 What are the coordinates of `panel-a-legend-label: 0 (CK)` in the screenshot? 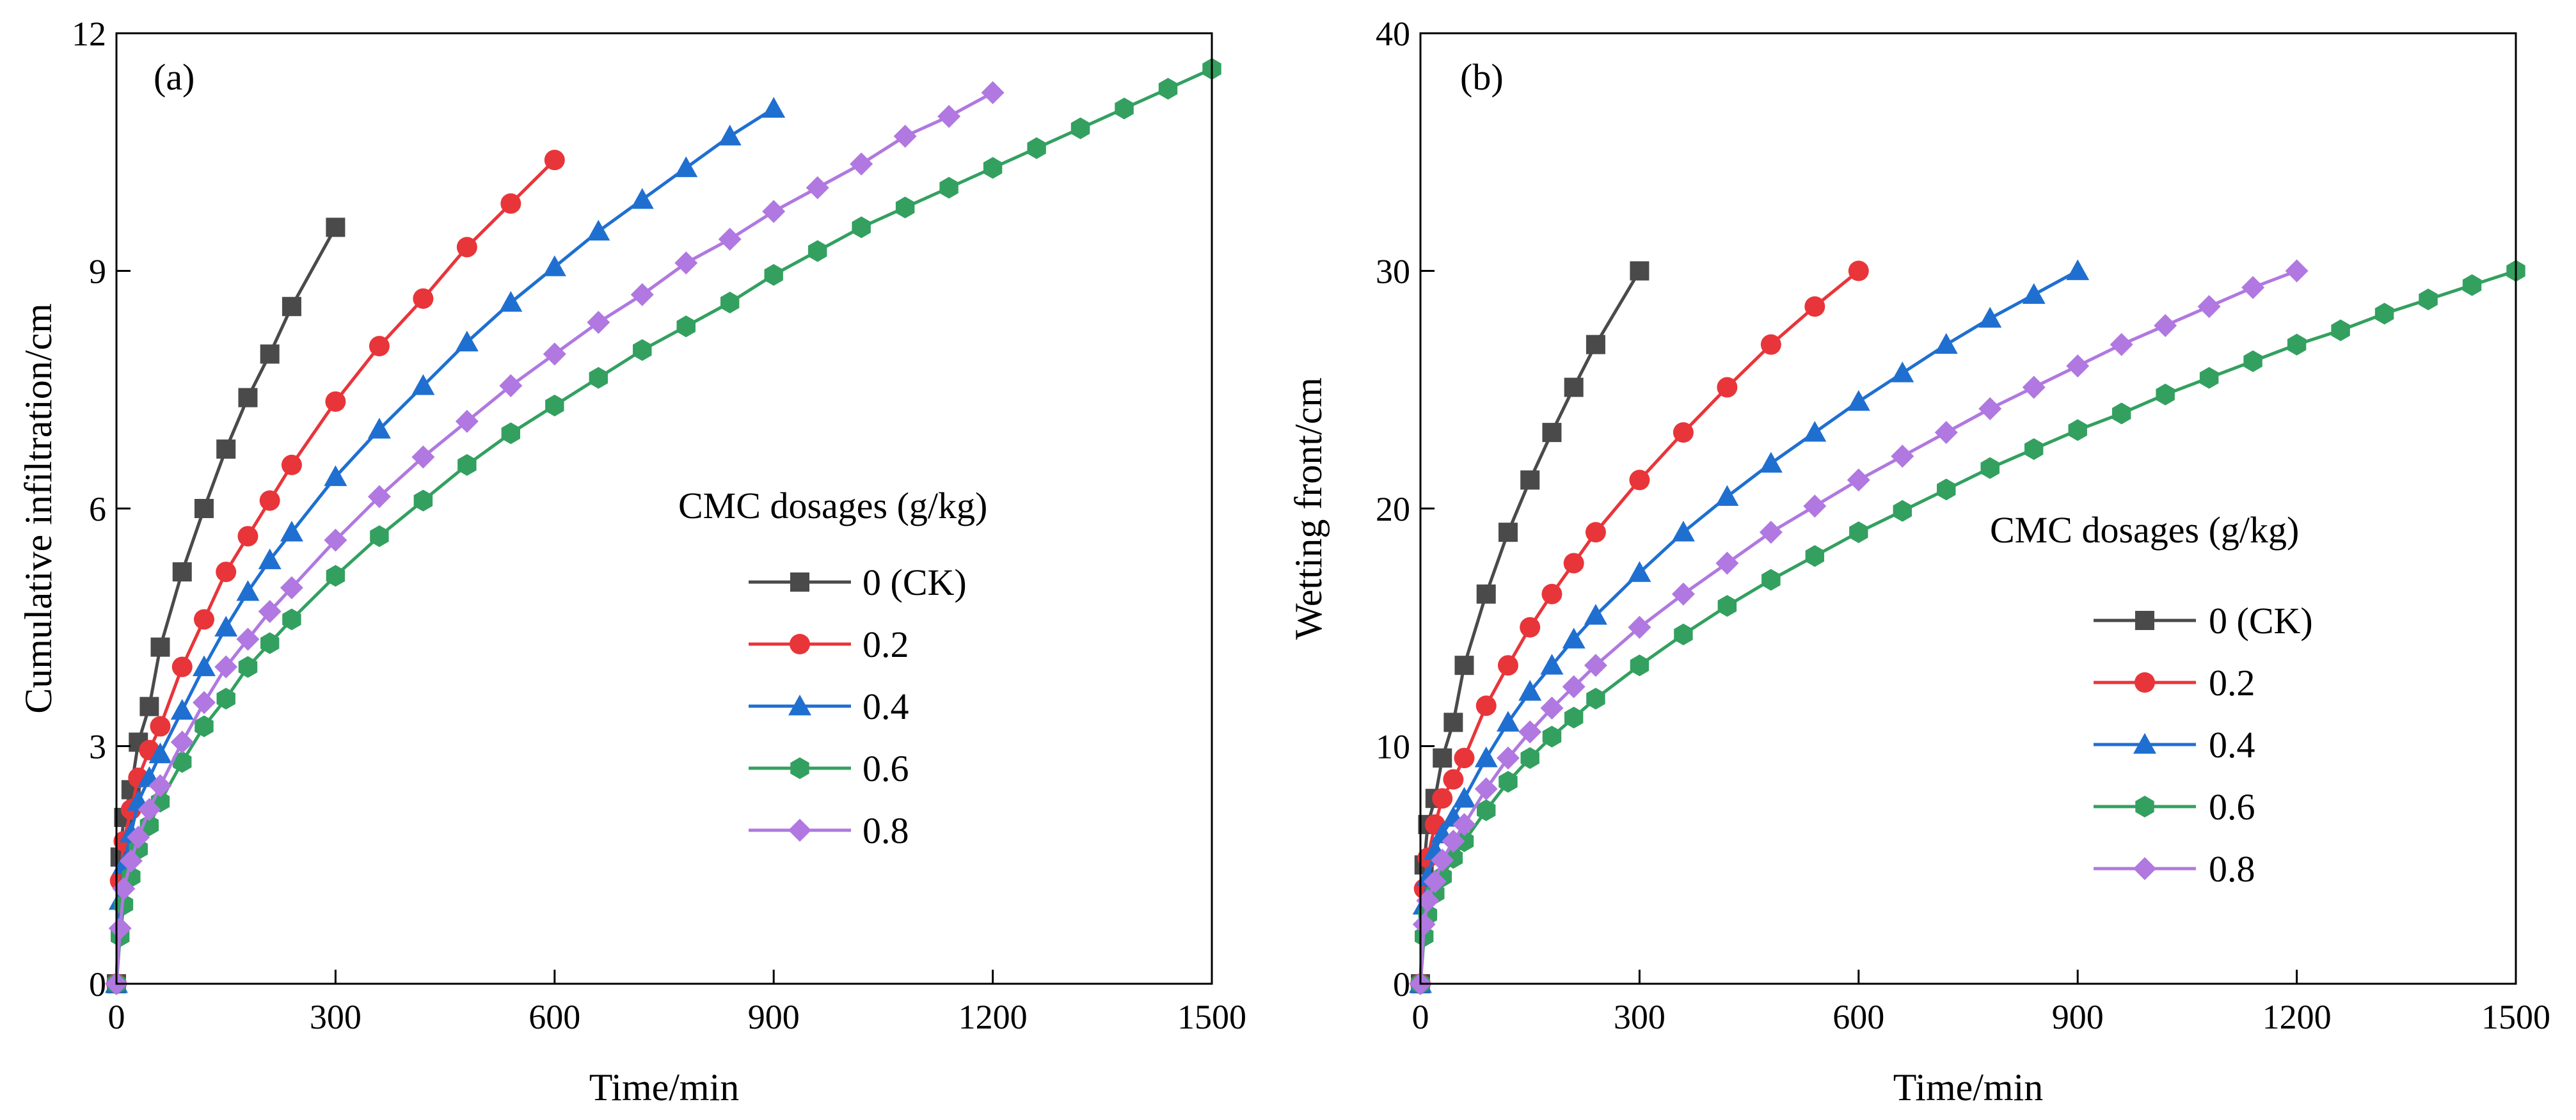 It's located at (915, 582).